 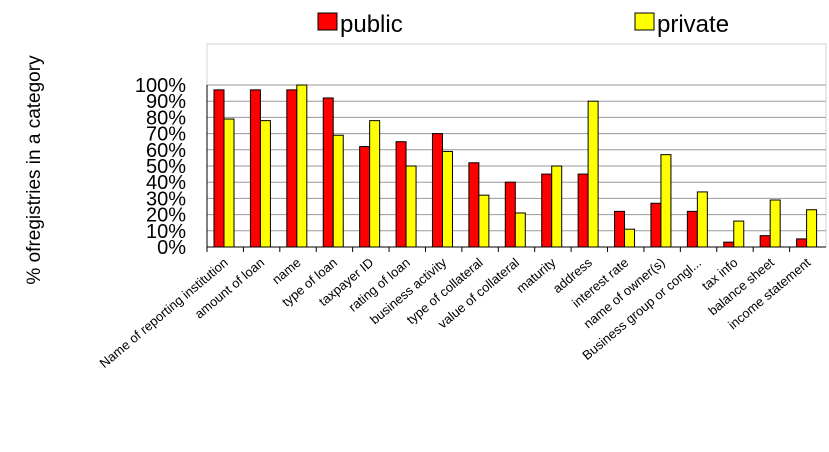 I want to click on legend-label-private: private, so click(x=693, y=24).